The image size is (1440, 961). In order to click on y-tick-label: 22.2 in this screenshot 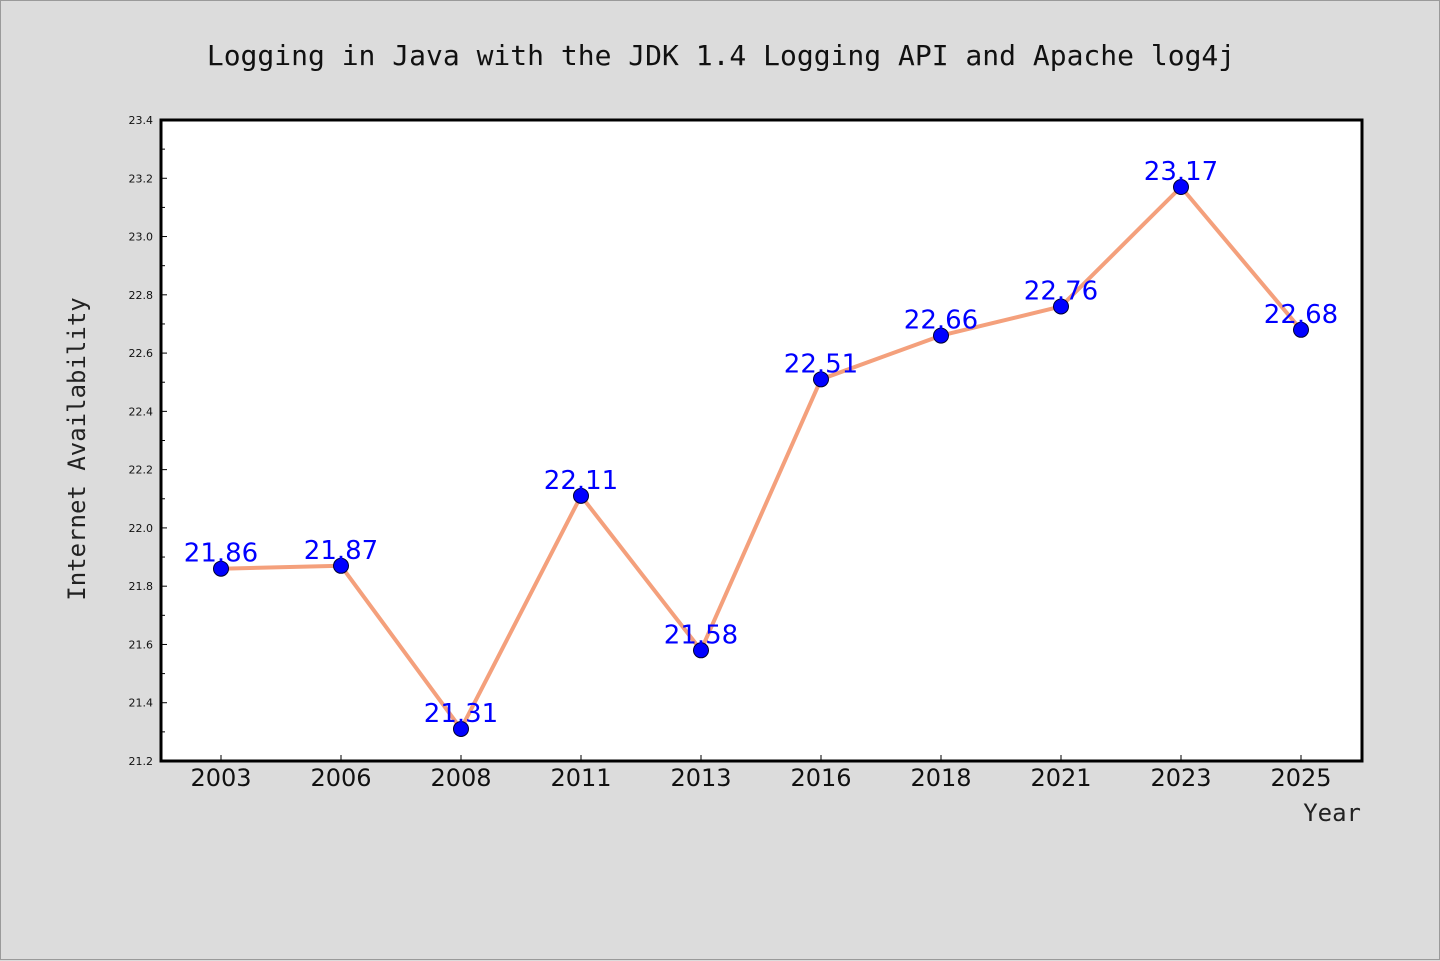, I will do `click(141, 470)`.